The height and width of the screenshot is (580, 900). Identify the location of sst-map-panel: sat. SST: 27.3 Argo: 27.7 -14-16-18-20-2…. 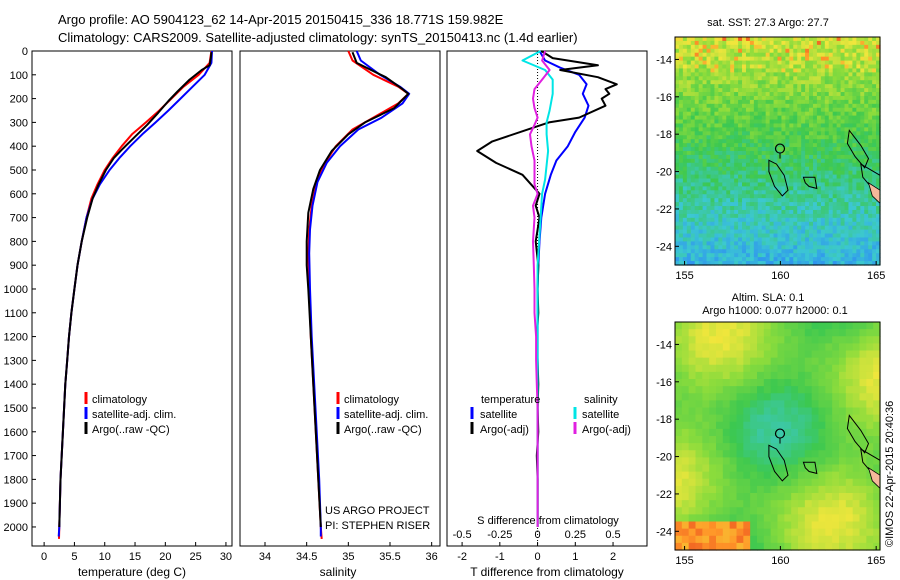
(770, 149).